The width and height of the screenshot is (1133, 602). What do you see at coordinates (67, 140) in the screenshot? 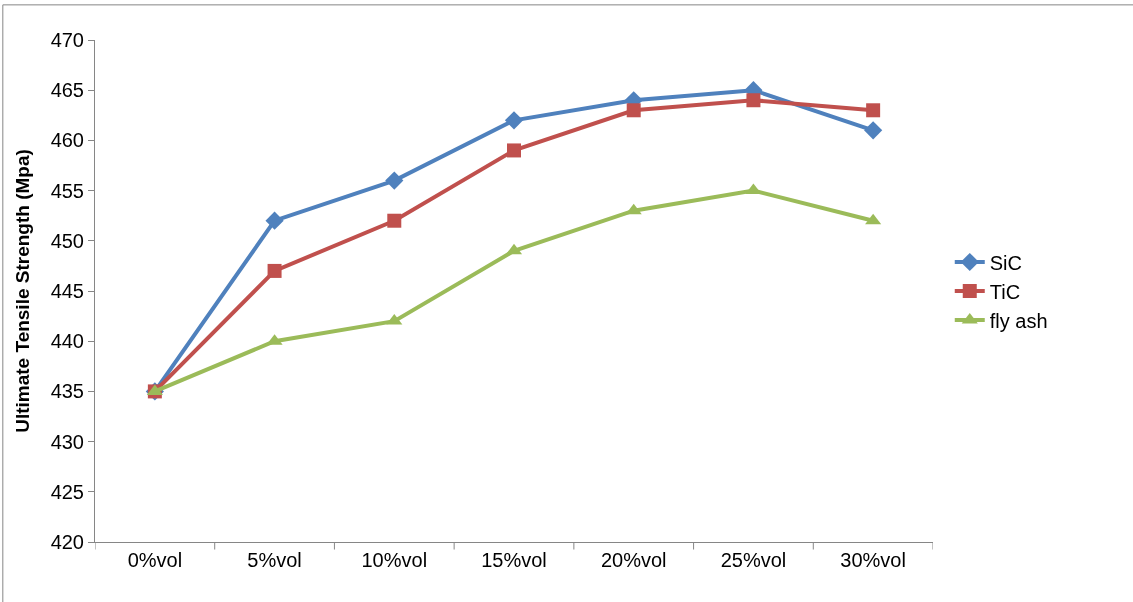
I see `y-tick-label: 460` at bounding box center [67, 140].